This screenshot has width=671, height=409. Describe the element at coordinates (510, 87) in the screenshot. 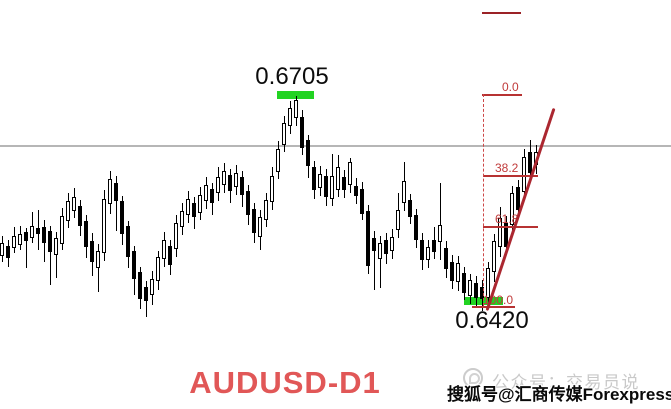

I see `fib-label-0.0: 0.0` at that location.